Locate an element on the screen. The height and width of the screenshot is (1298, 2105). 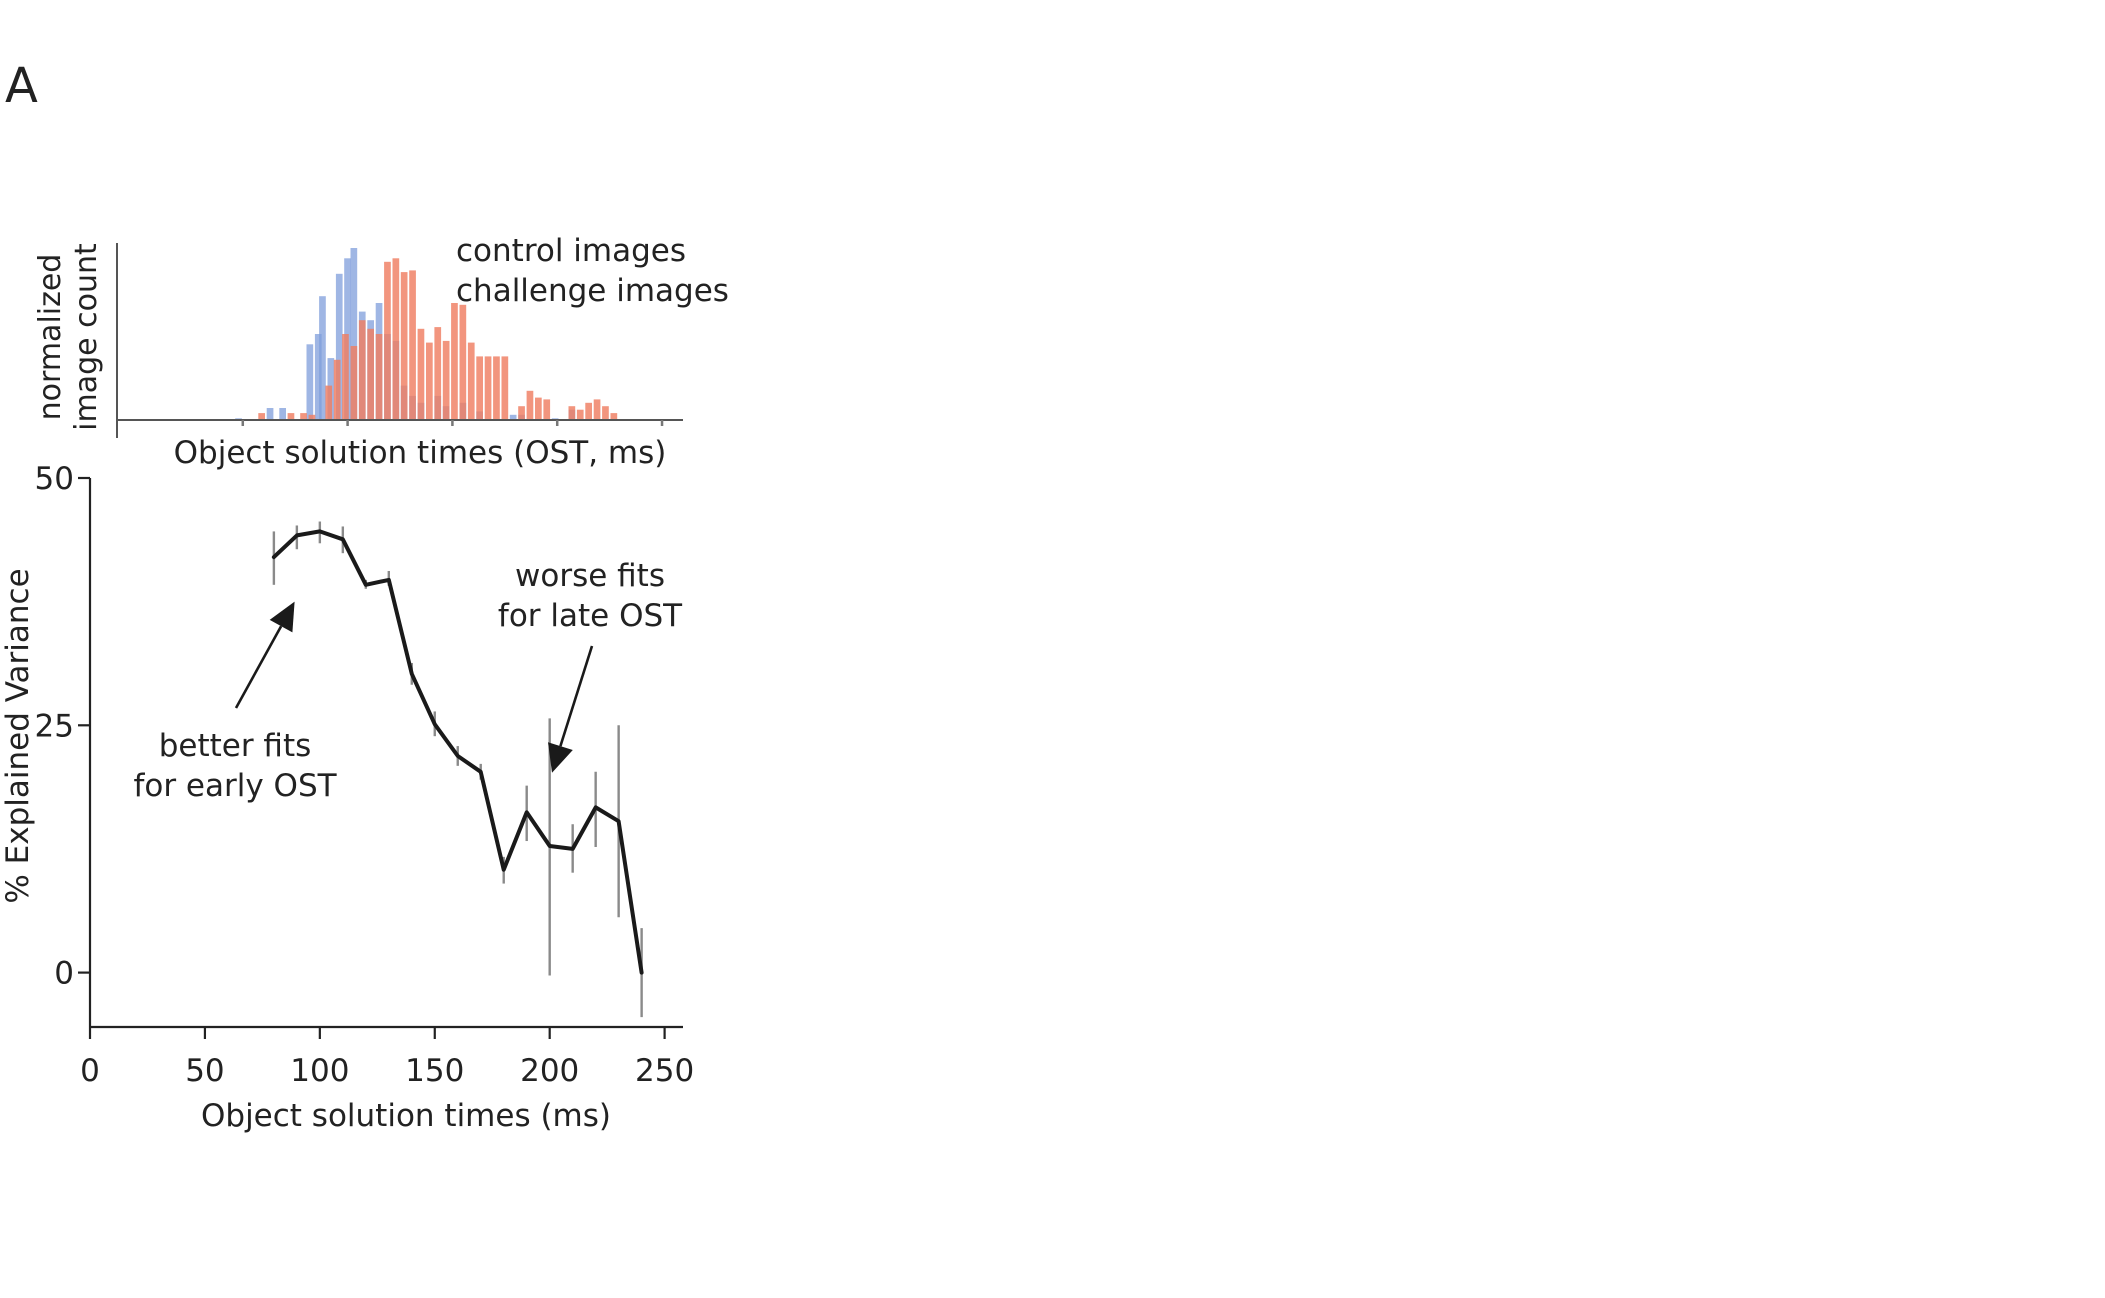
y-axis-label: % Explained Variance is located at coordinates (18, 735).